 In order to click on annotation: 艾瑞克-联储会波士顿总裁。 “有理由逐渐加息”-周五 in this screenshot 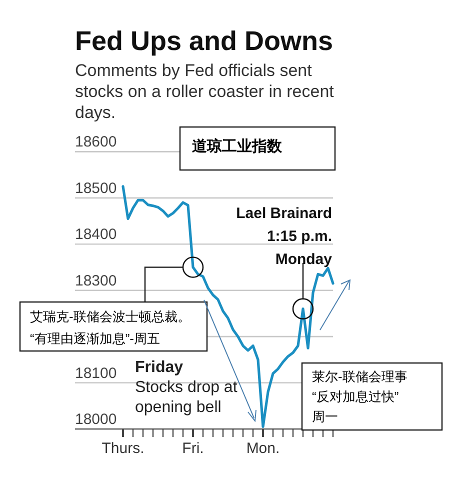, I will do `click(110, 327)`.